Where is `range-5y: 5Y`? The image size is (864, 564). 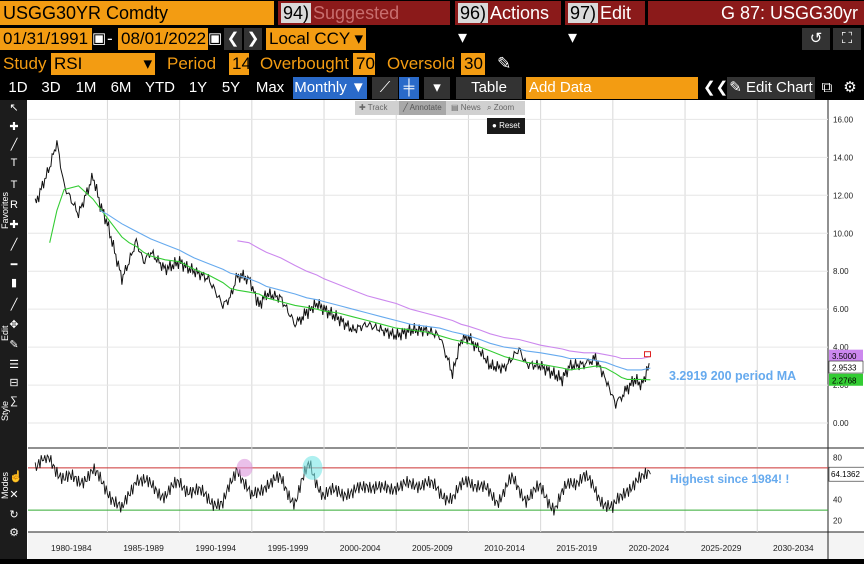
range-5y: 5Y is located at coordinates (231, 87).